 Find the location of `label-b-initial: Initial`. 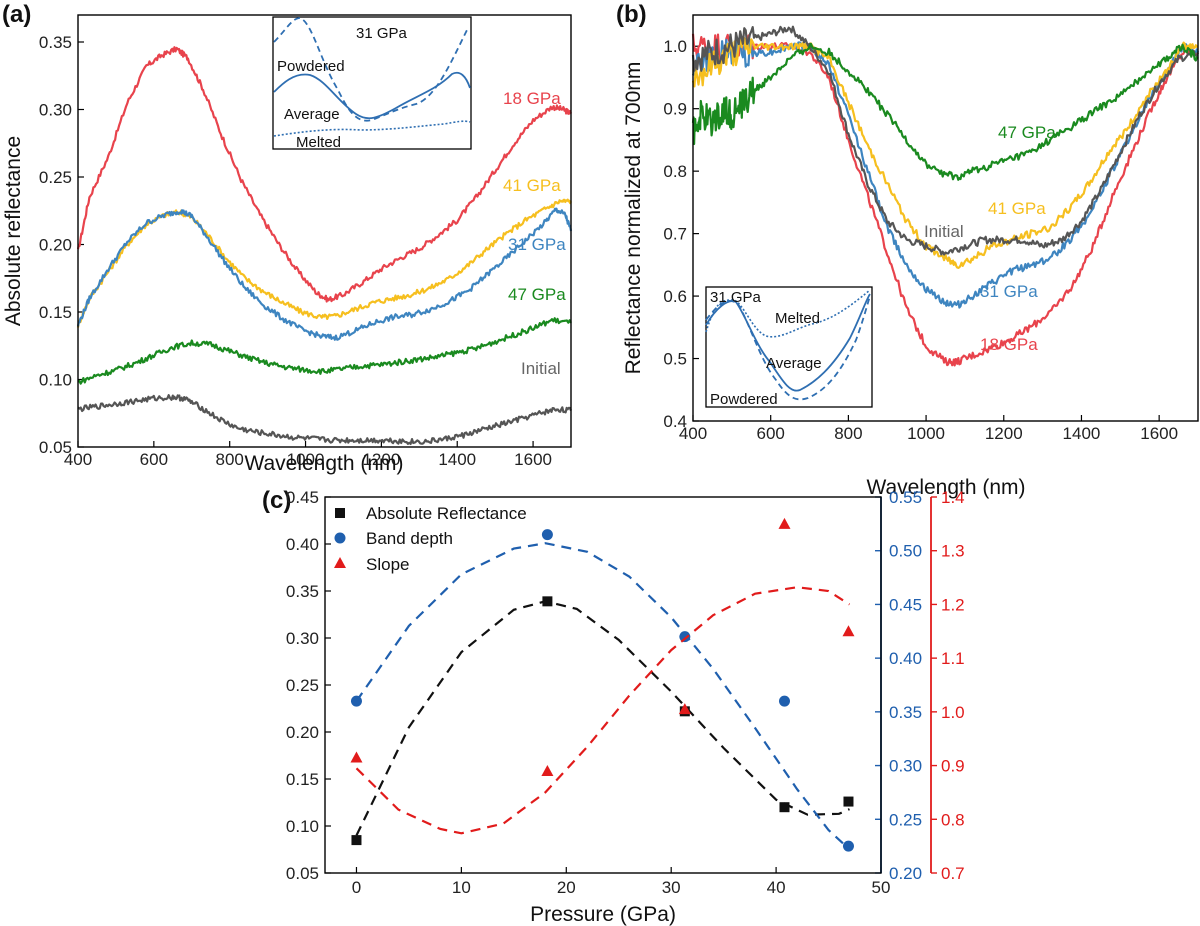

label-b-initial: Initial is located at coordinates (944, 231).